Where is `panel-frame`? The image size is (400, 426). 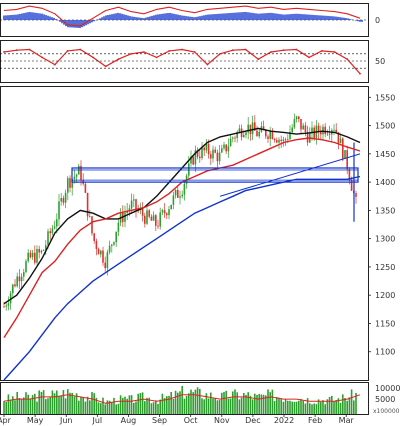 panel-frame is located at coordinates (184, 61).